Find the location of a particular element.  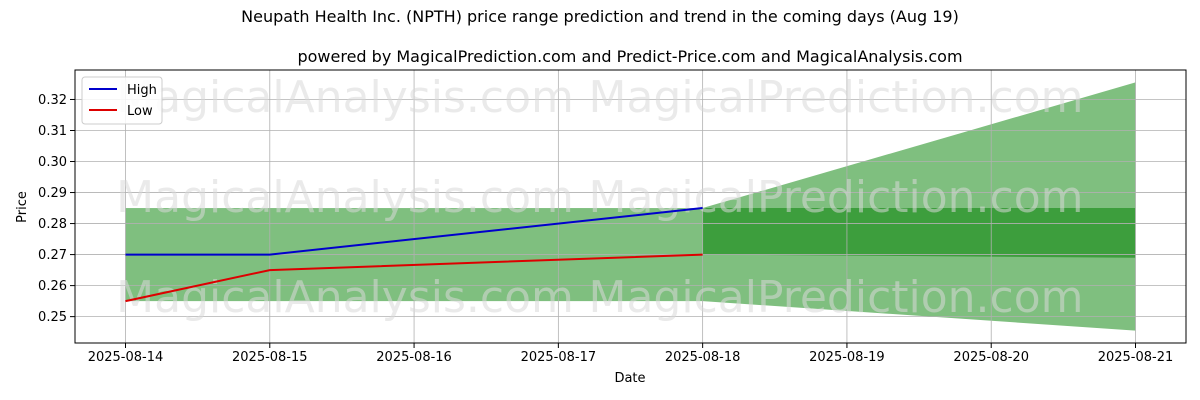

series-line-low is located at coordinates (414, 278).